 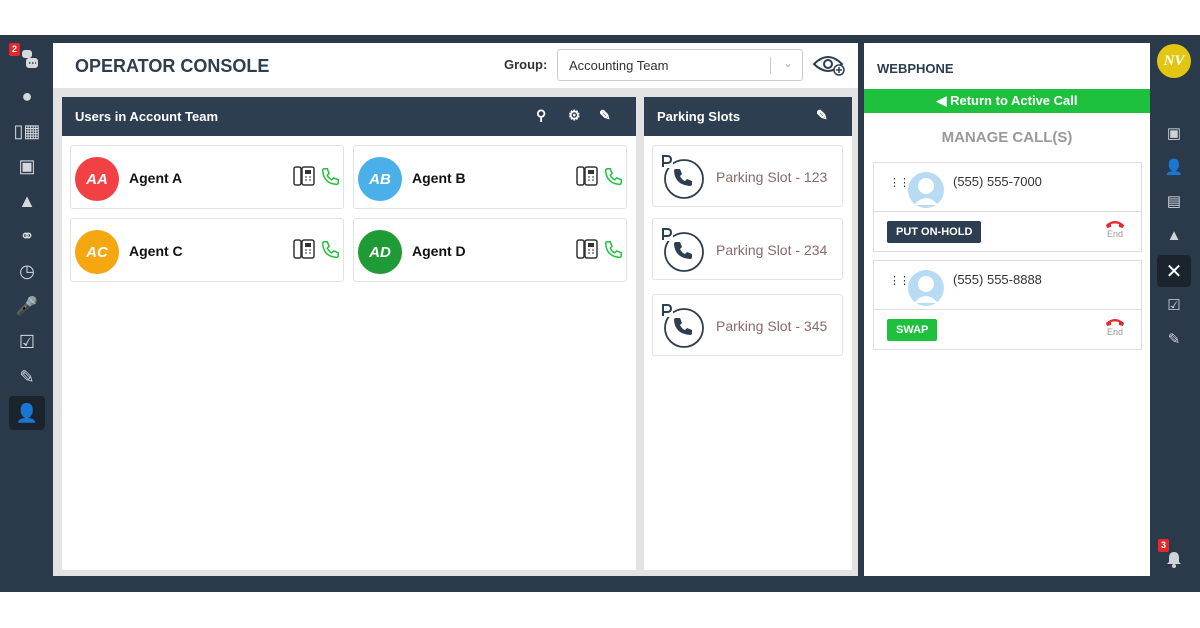 I want to click on parking-slot: Parking Slot - 345, so click(x=747, y=325).